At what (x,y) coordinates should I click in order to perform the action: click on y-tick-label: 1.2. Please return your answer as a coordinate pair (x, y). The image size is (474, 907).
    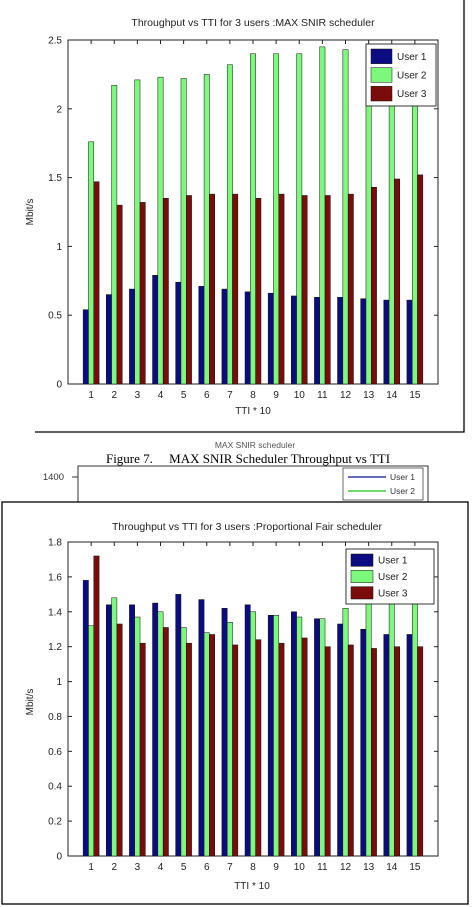
    Looking at the image, I should click on (55, 647).